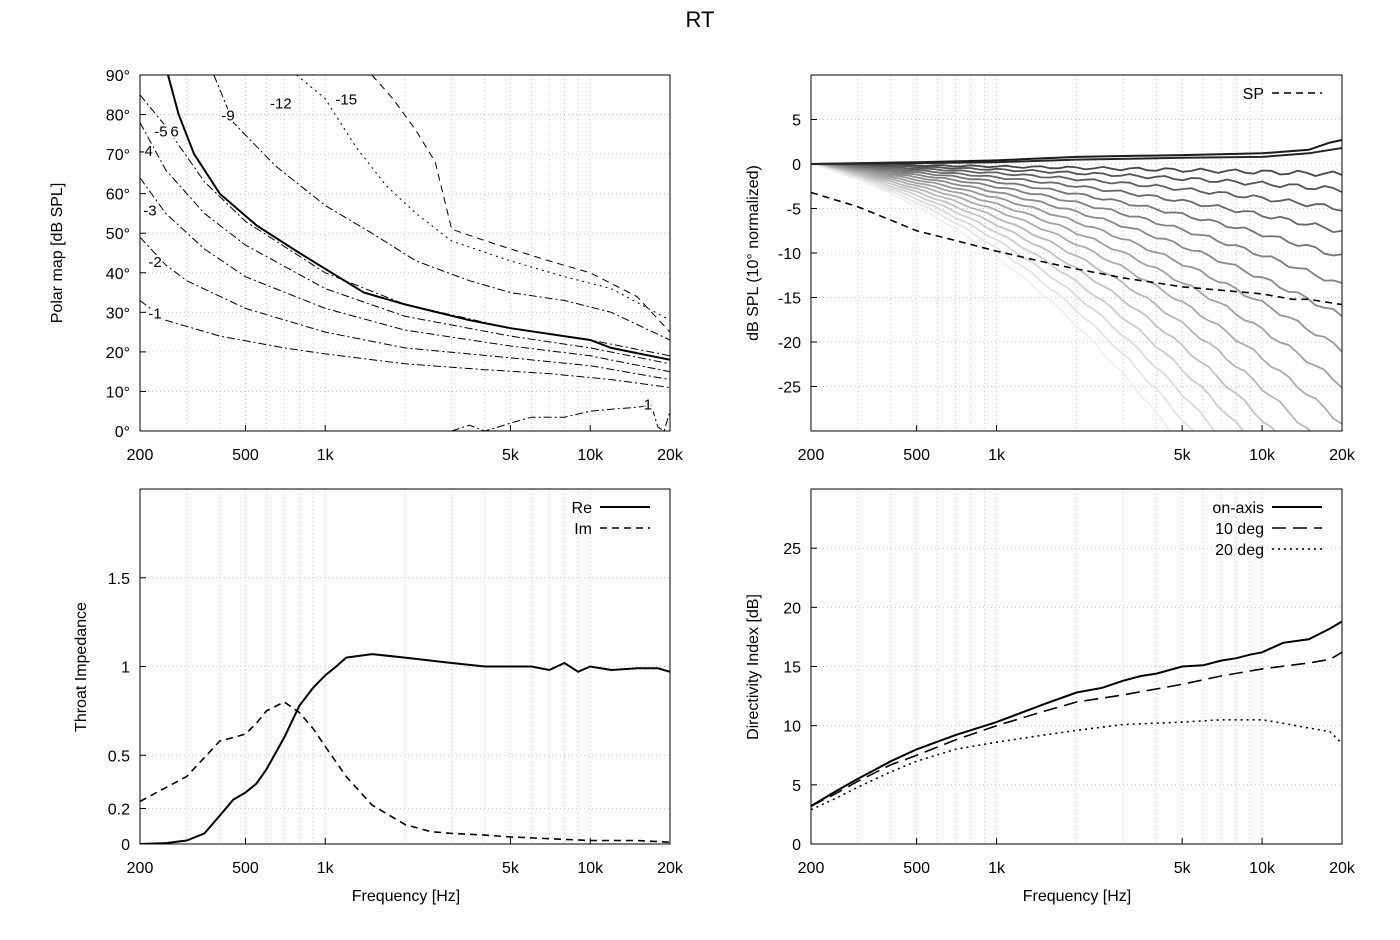  I want to click on y-tick-label: 10, so click(792, 727).